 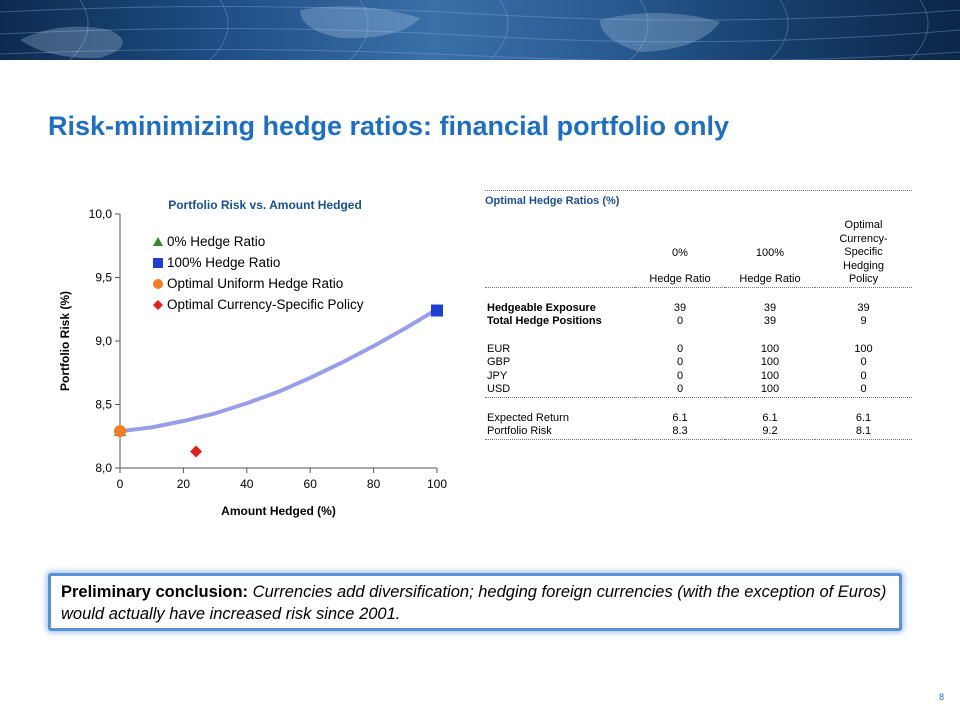 What do you see at coordinates (437, 310) in the screenshot?
I see `data-point-square` at bounding box center [437, 310].